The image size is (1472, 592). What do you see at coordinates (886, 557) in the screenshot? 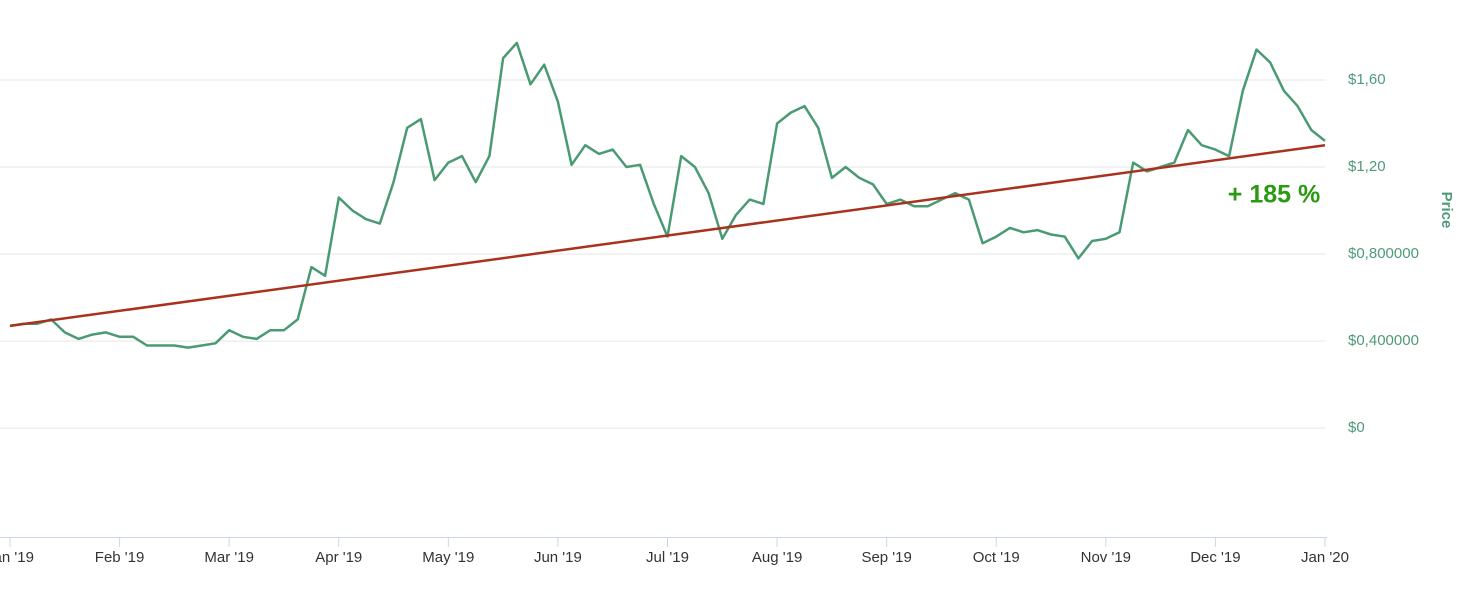
I see `x-tick-label: Sep '19` at bounding box center [886, 557].